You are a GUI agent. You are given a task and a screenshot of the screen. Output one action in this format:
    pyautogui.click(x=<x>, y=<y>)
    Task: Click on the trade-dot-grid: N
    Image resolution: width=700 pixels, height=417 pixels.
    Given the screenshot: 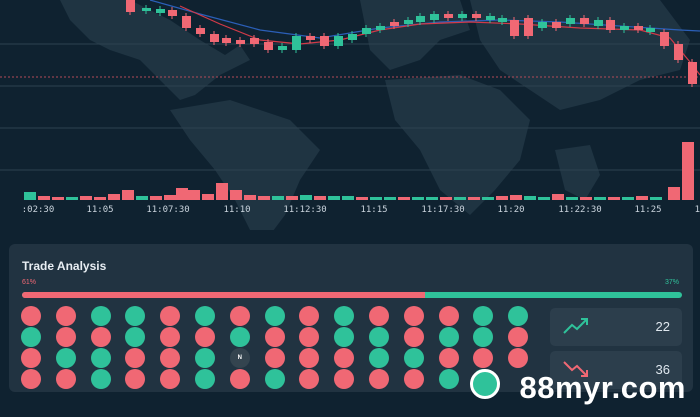 What is the action you would take?
    pyautogui.click(x=281, y=348)
    